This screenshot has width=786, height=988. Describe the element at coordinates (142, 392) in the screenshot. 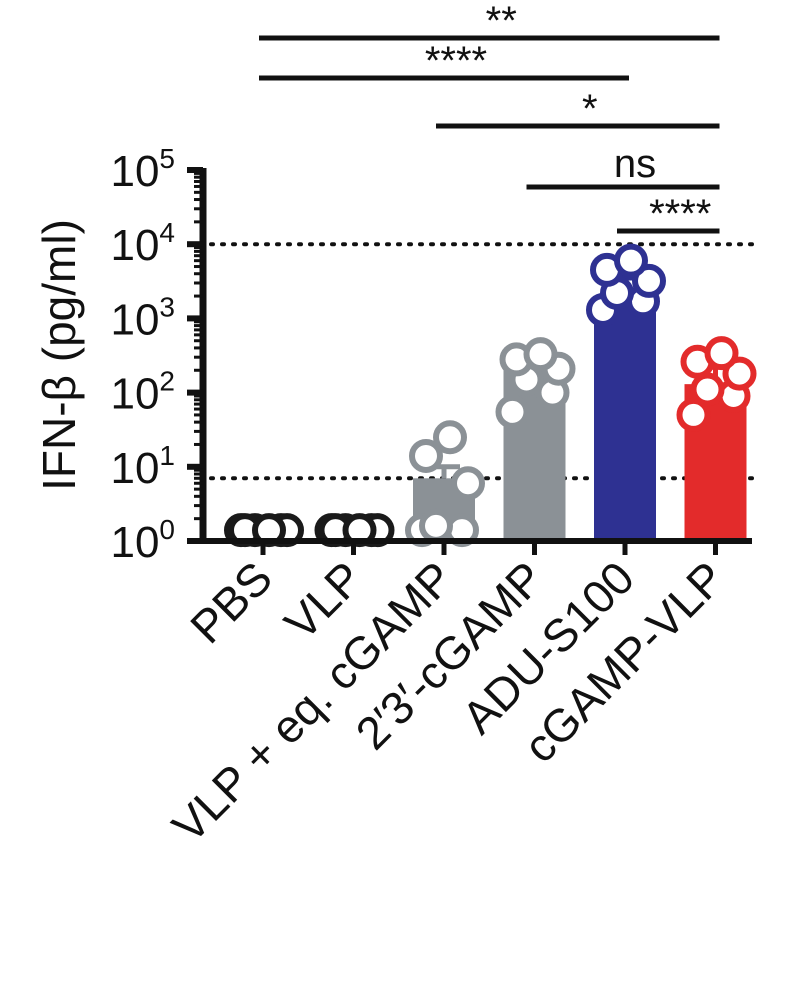

I see `y-tick-label-3: 10²` at that location.